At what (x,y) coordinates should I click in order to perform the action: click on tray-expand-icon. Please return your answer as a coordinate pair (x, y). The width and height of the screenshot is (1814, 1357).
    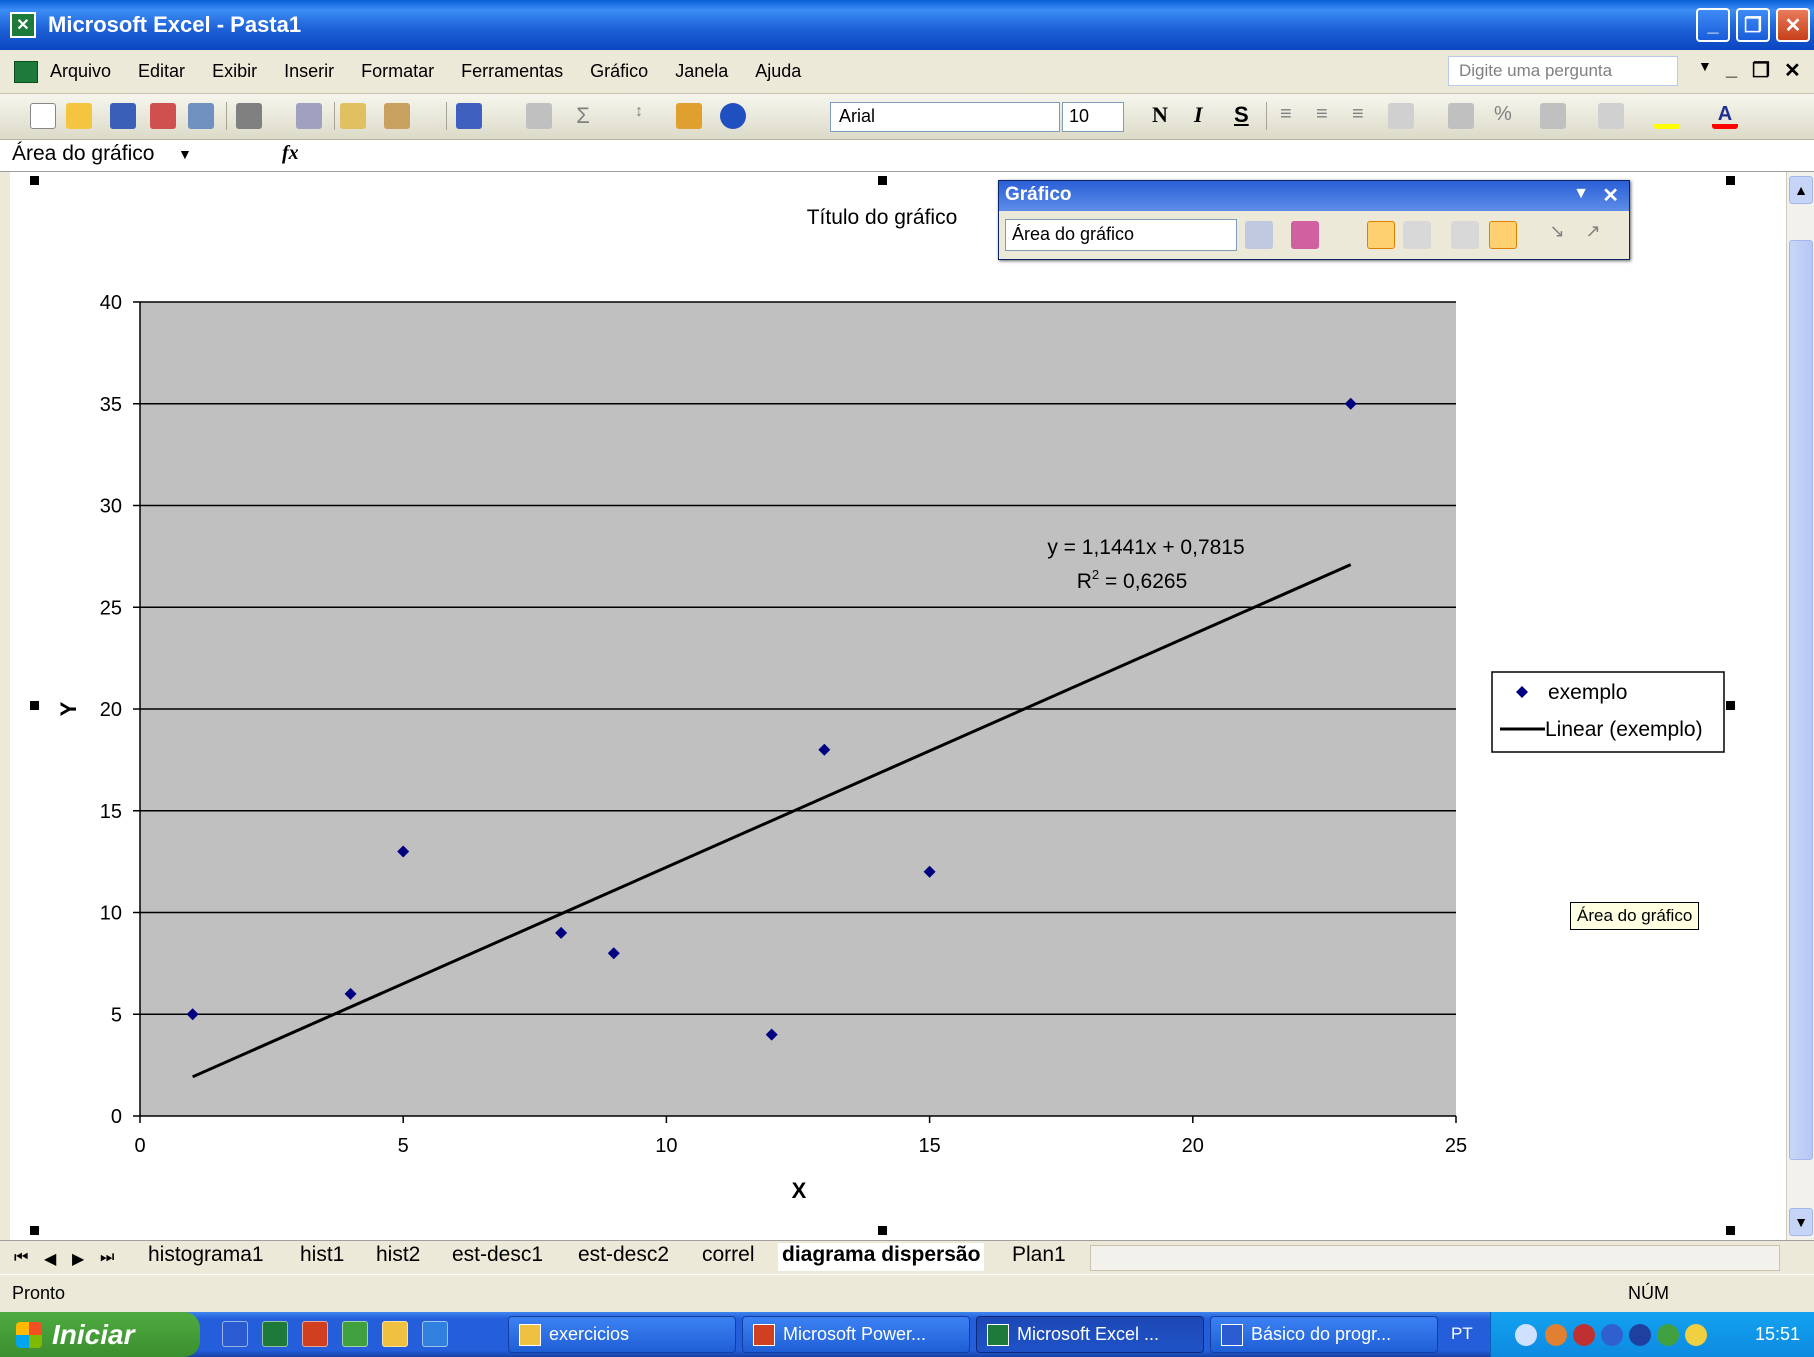
    Looking at the image, I should click on (1526, 1335).